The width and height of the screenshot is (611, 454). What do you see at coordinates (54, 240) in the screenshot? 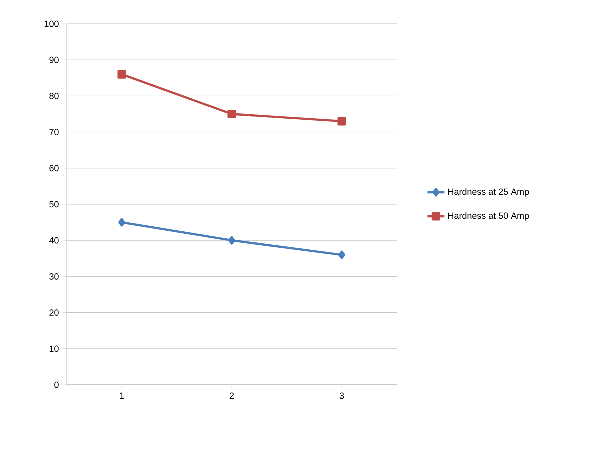
I see `y-tick-label: 40` at bounding box center [54, 240].